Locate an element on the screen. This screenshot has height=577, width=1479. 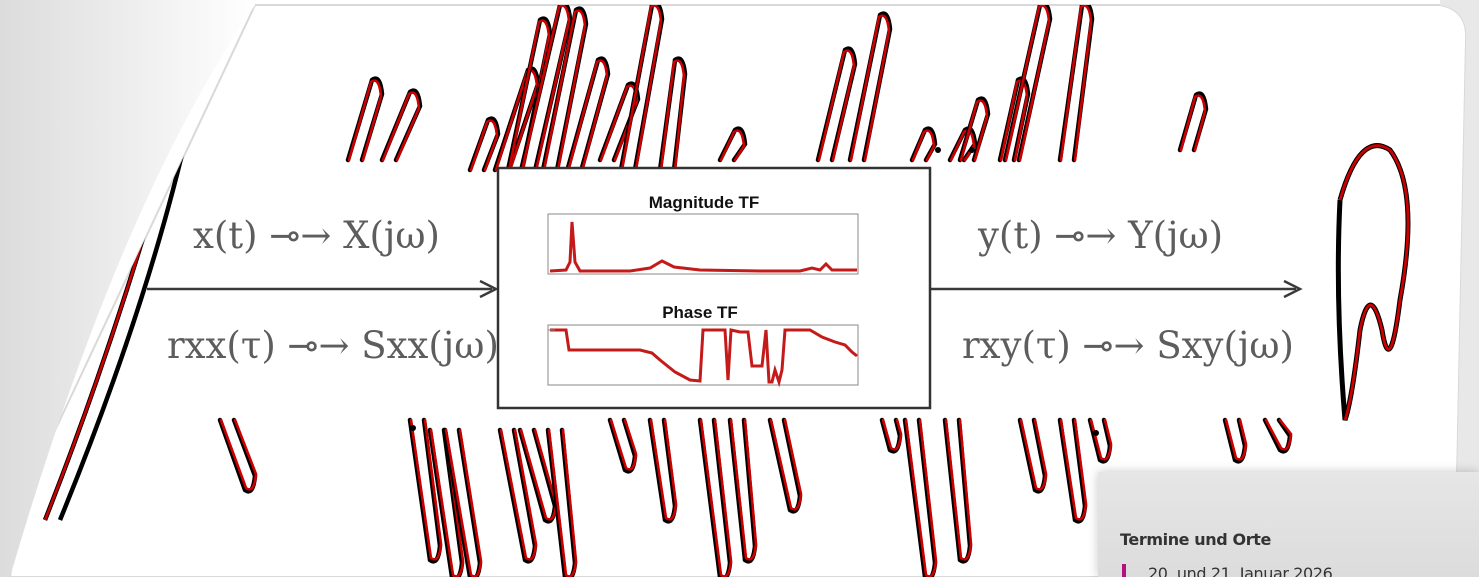
magnitude-plot-frame is located at coordinates (703, 244).